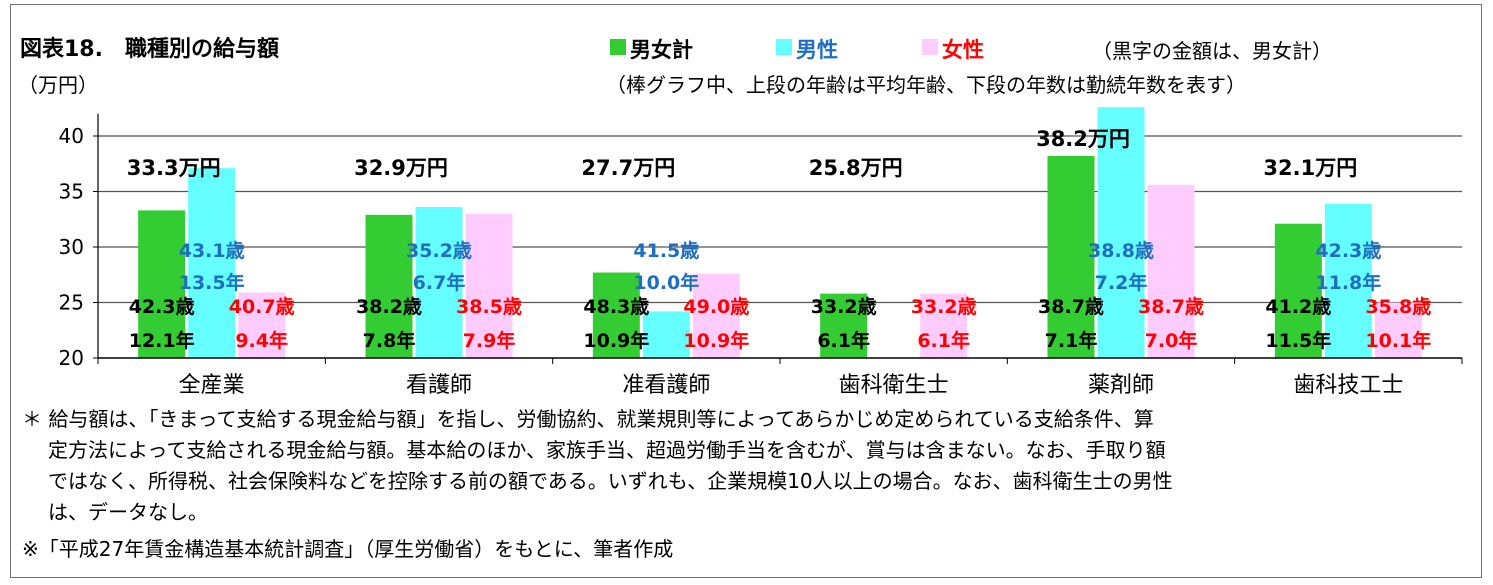  Describe the element at coordinates (930, 47) in the screenshot. I see `legend-swatch-female` at that location.